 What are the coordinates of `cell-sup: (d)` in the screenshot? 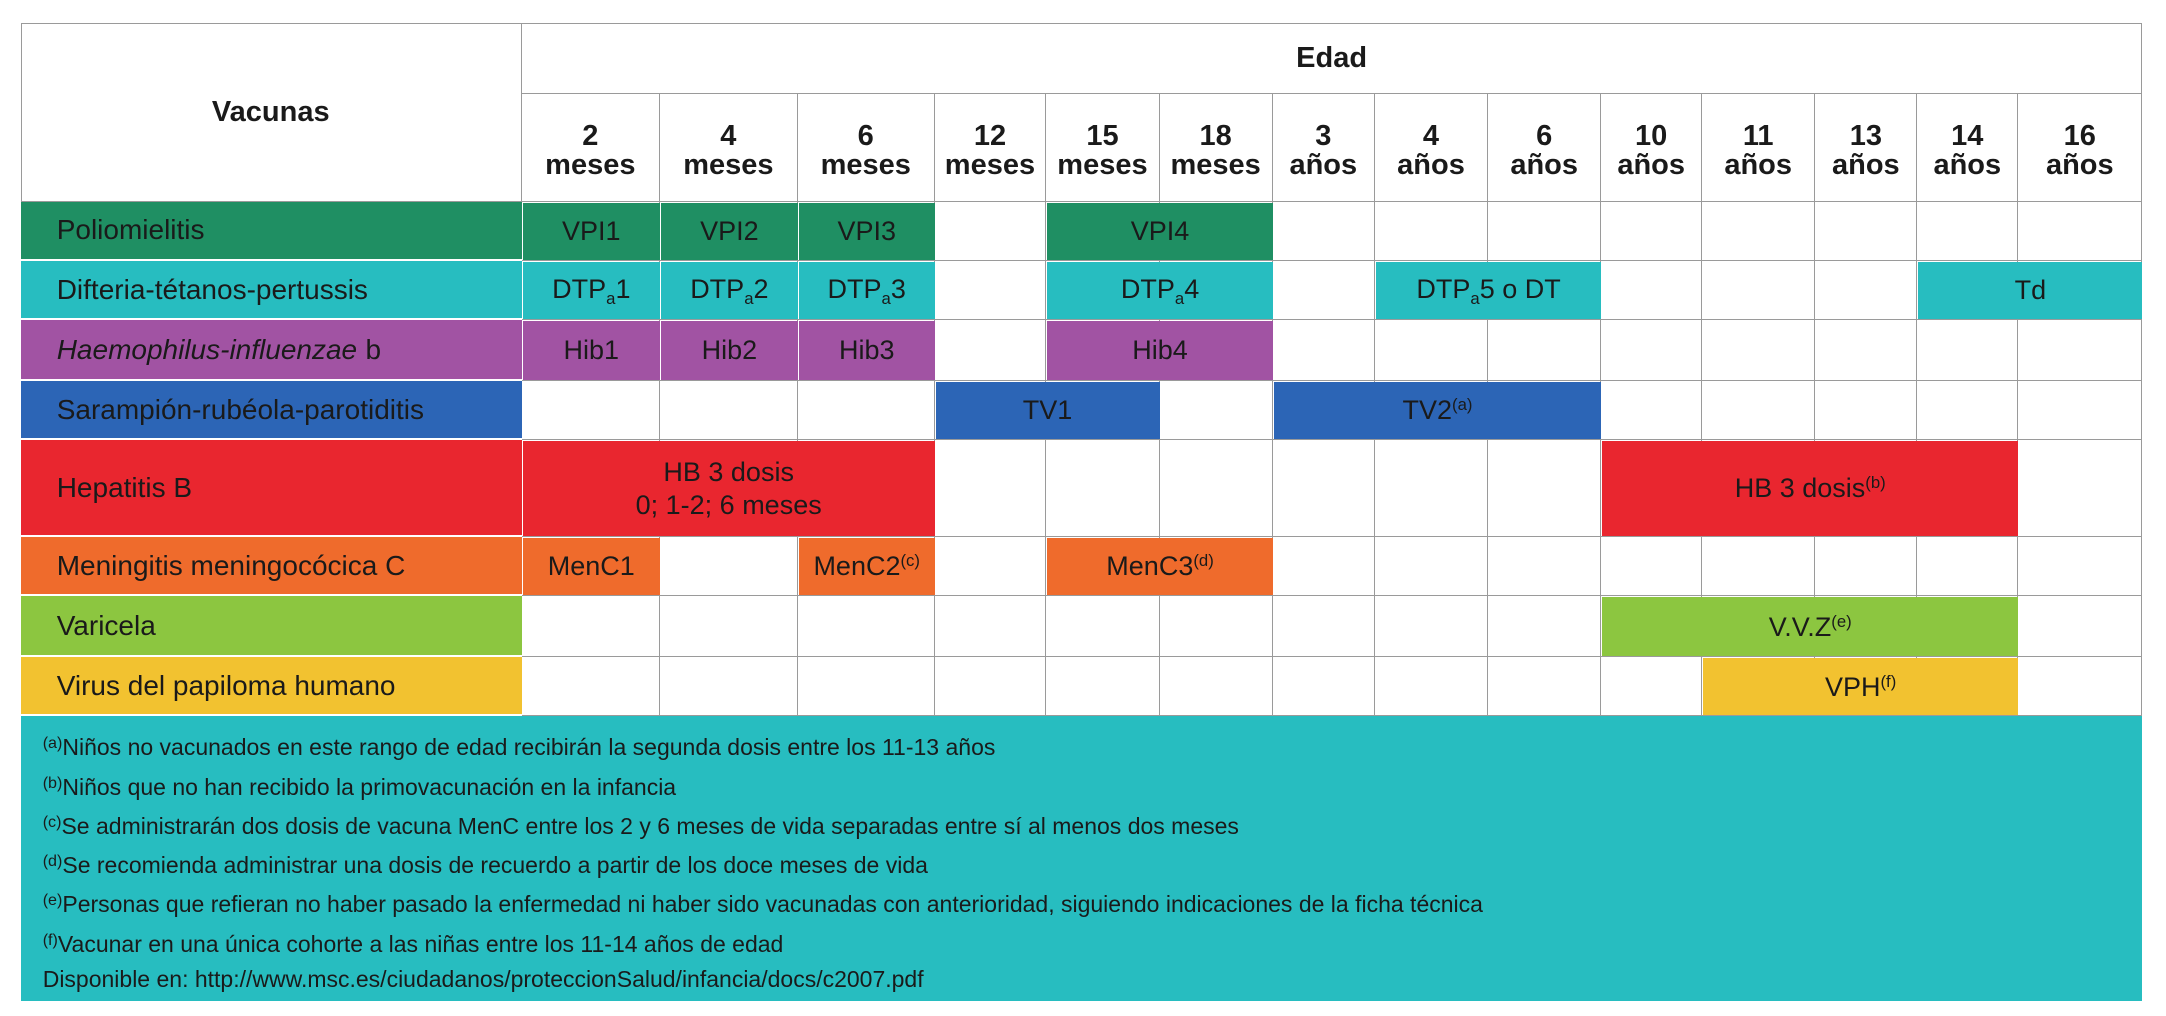 It's located at (1203, 561).